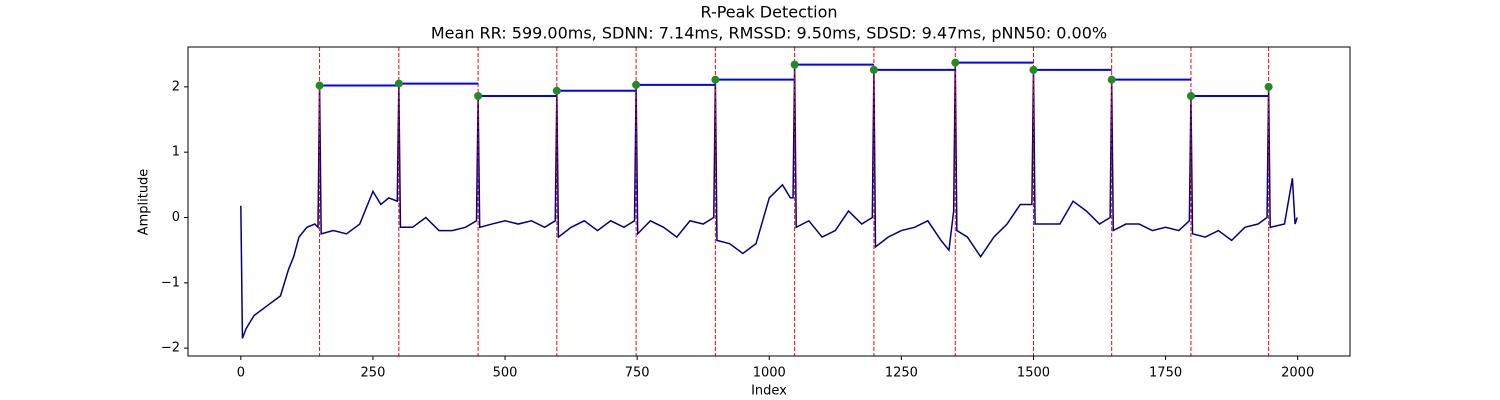 Image resolution: width=1500 pixels, height=400 pixels. What do you see at coordinates (768, 12) in the screenshot?
I see `chart-title: R-Peak Detection` at bounding box center [768, 12].